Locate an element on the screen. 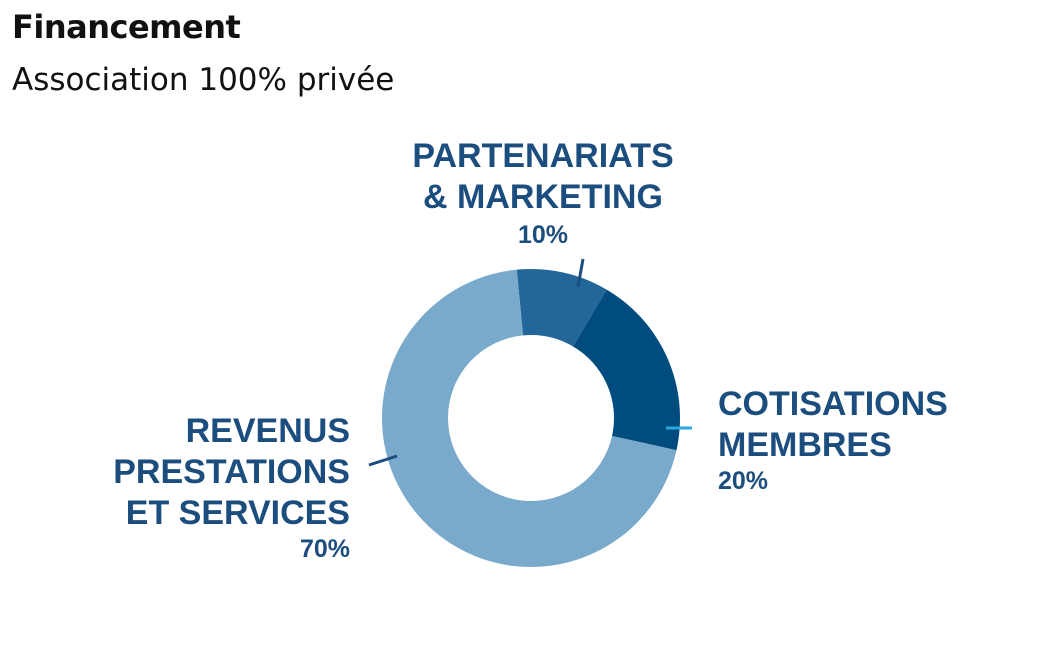  slice-label-line: MEMBRES is located at coordinates (805, 445).